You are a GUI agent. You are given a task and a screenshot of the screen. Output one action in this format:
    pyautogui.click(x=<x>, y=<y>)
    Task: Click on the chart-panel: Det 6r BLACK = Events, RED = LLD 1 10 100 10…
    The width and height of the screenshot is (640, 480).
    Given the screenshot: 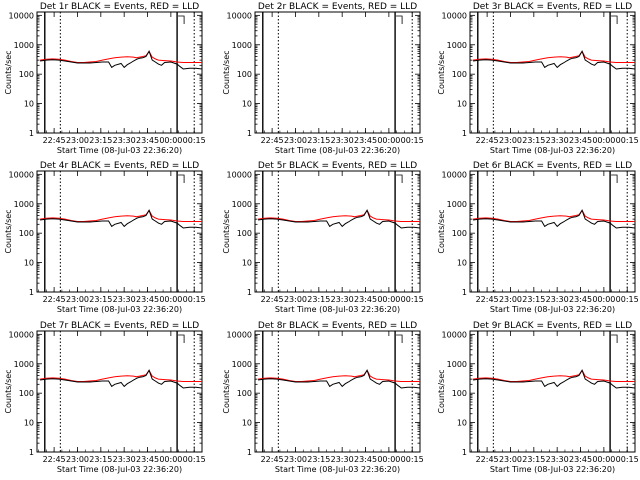 What is the action you would take?
    pyautogui.click(x=538, y=237)
    